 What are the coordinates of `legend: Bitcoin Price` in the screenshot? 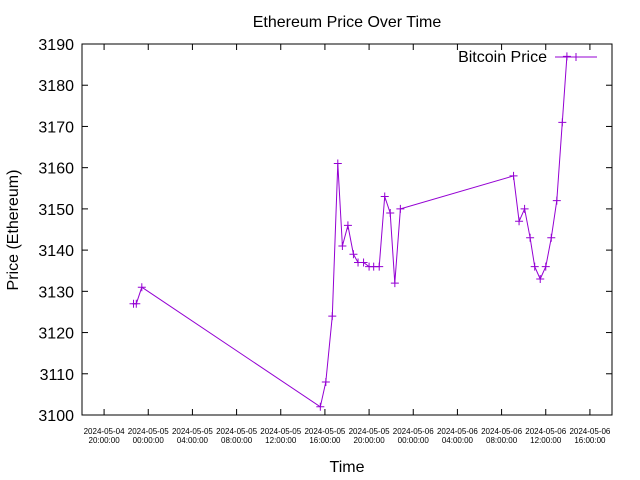 It's located at (527, 57).